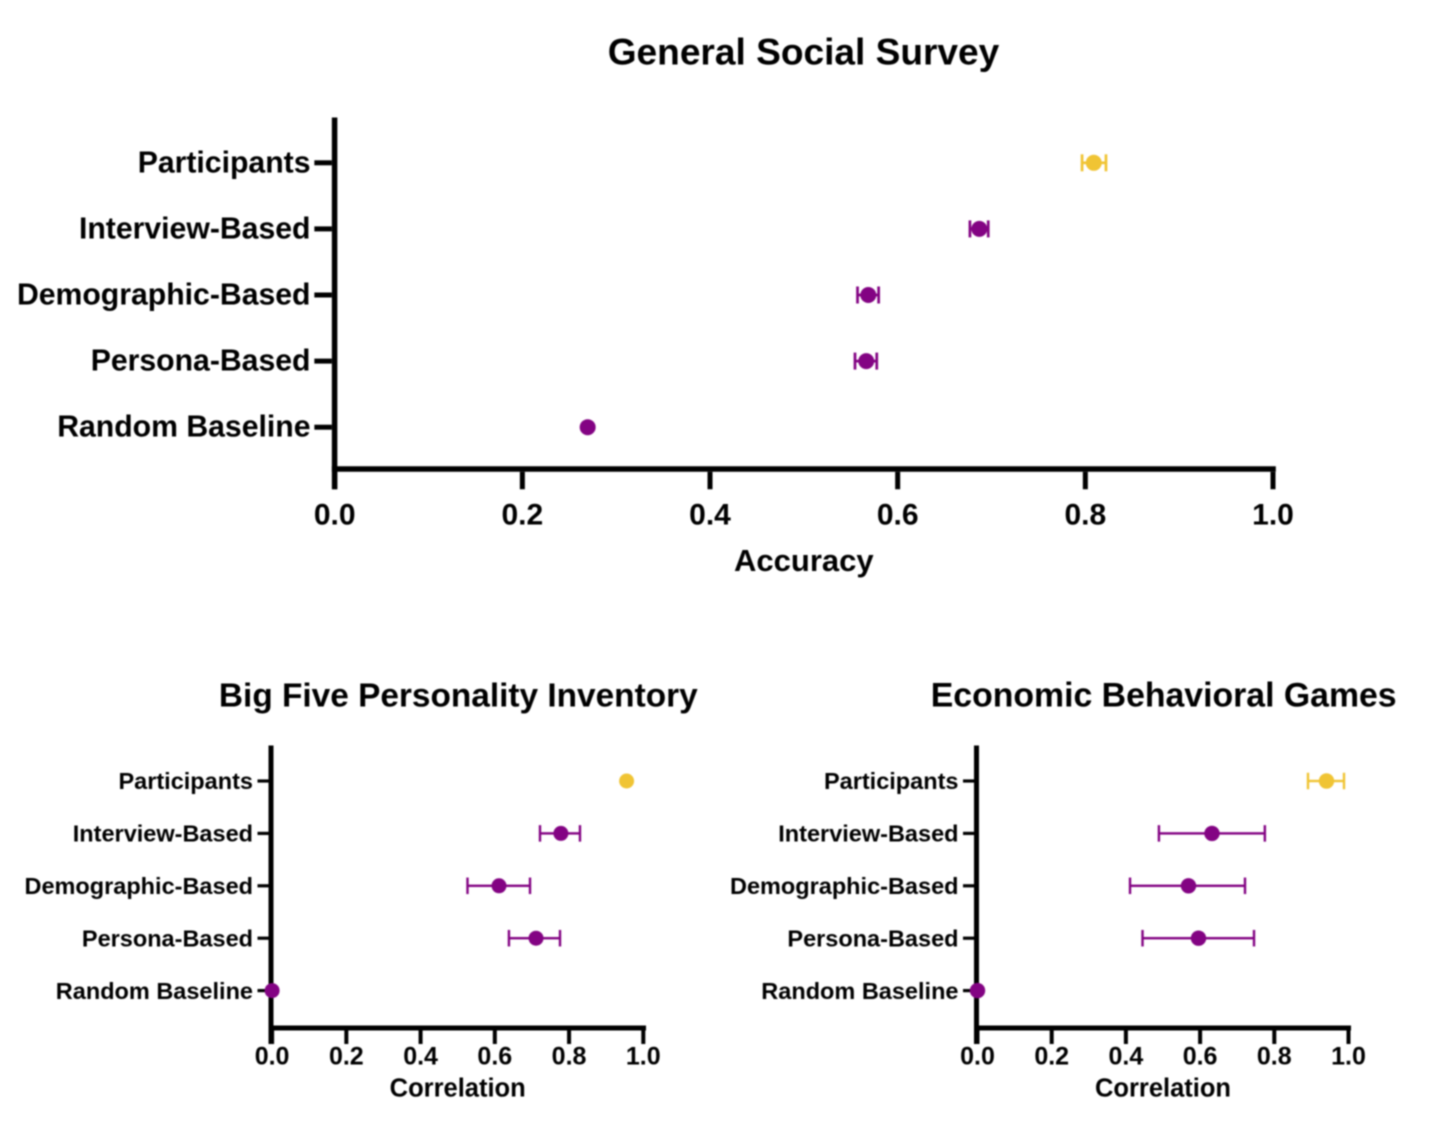 The height and width of the screenshot is (1139, 1440). What do you see at coordinates (804, 560) in the screenshot?
I see `svg-text: Accuracy` at bounding box center [804, 560].